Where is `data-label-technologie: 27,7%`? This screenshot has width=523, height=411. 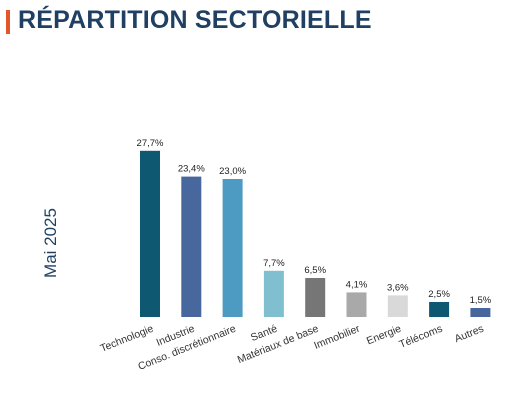 data-label-technologie: 27,7% is located at coordinates (150, 143).